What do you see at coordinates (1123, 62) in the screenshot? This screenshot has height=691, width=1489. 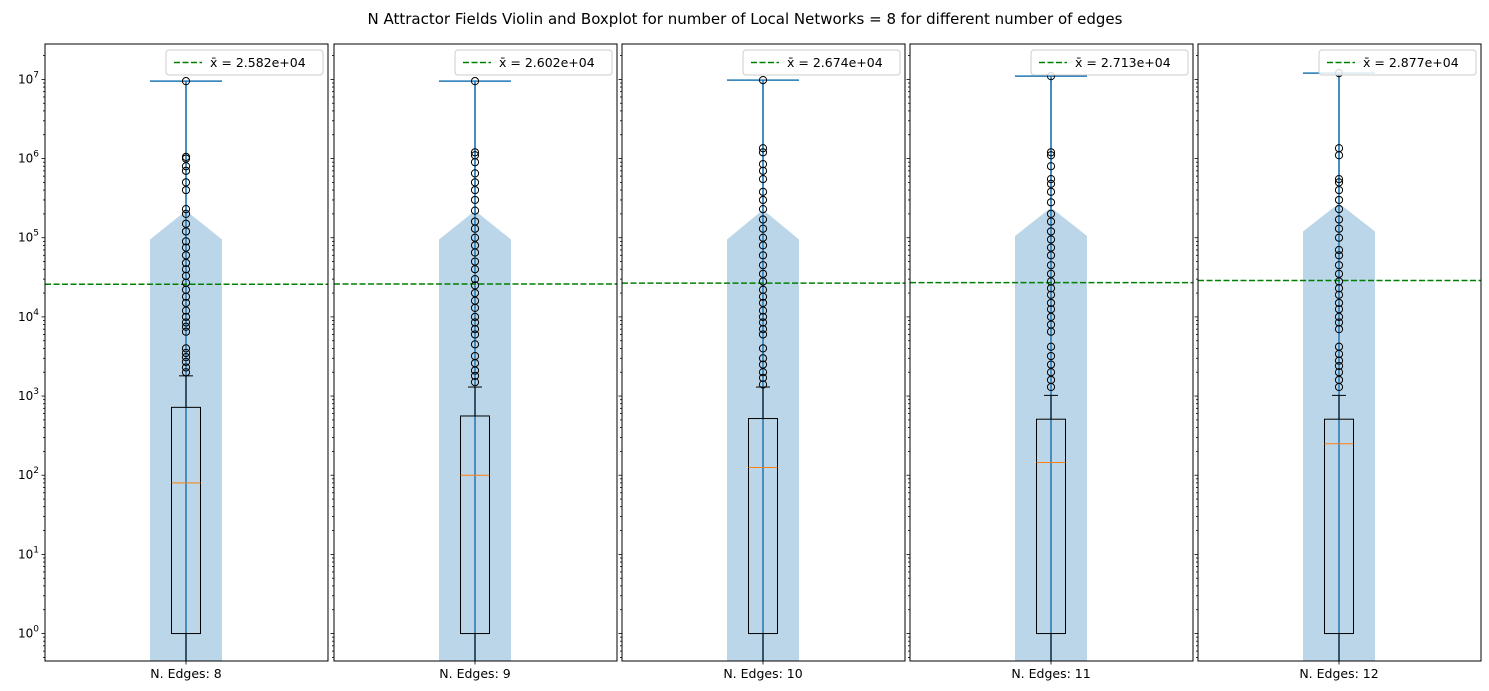 I see `legend-label: x̄ = 2.713e+04` at bounding box center [1123, 62].